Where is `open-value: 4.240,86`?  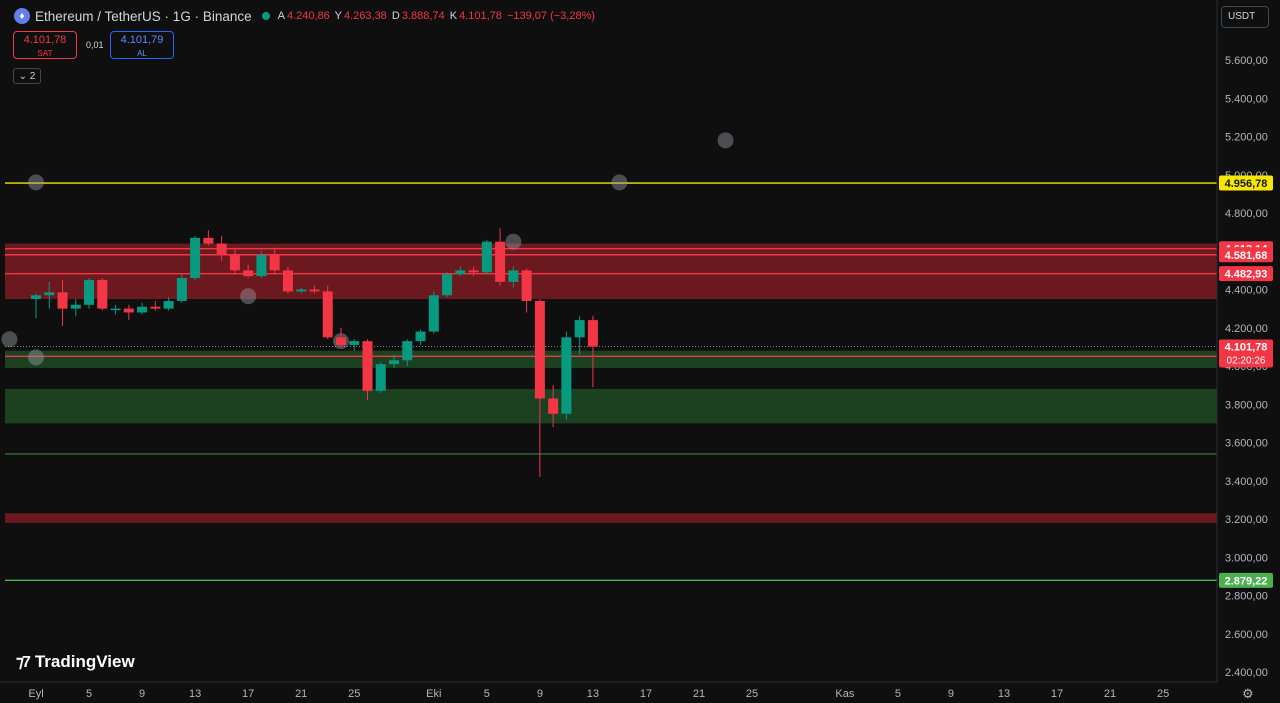 open-value: 4.240,86 is located at coordinates (308, 16).